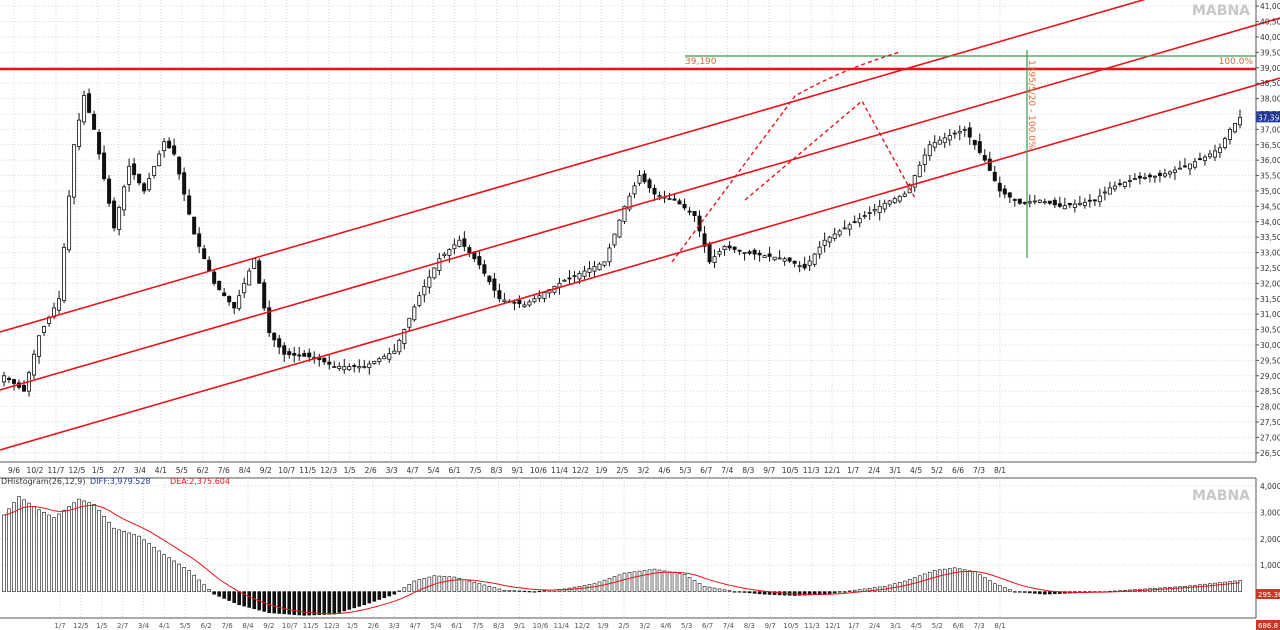 This screenshot has width=1280, height=630. I want to click on price-y-tick-label: 39,000, so click(1270, 68).